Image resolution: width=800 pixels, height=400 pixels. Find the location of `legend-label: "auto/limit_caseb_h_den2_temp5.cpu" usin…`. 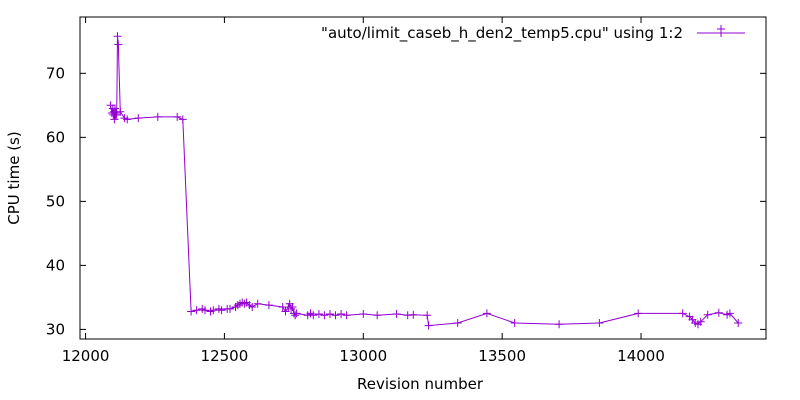

legend-label: "auto/limit_caseb_h_den2_temp5.cpu" usin… is located at coordinates (502, 33).